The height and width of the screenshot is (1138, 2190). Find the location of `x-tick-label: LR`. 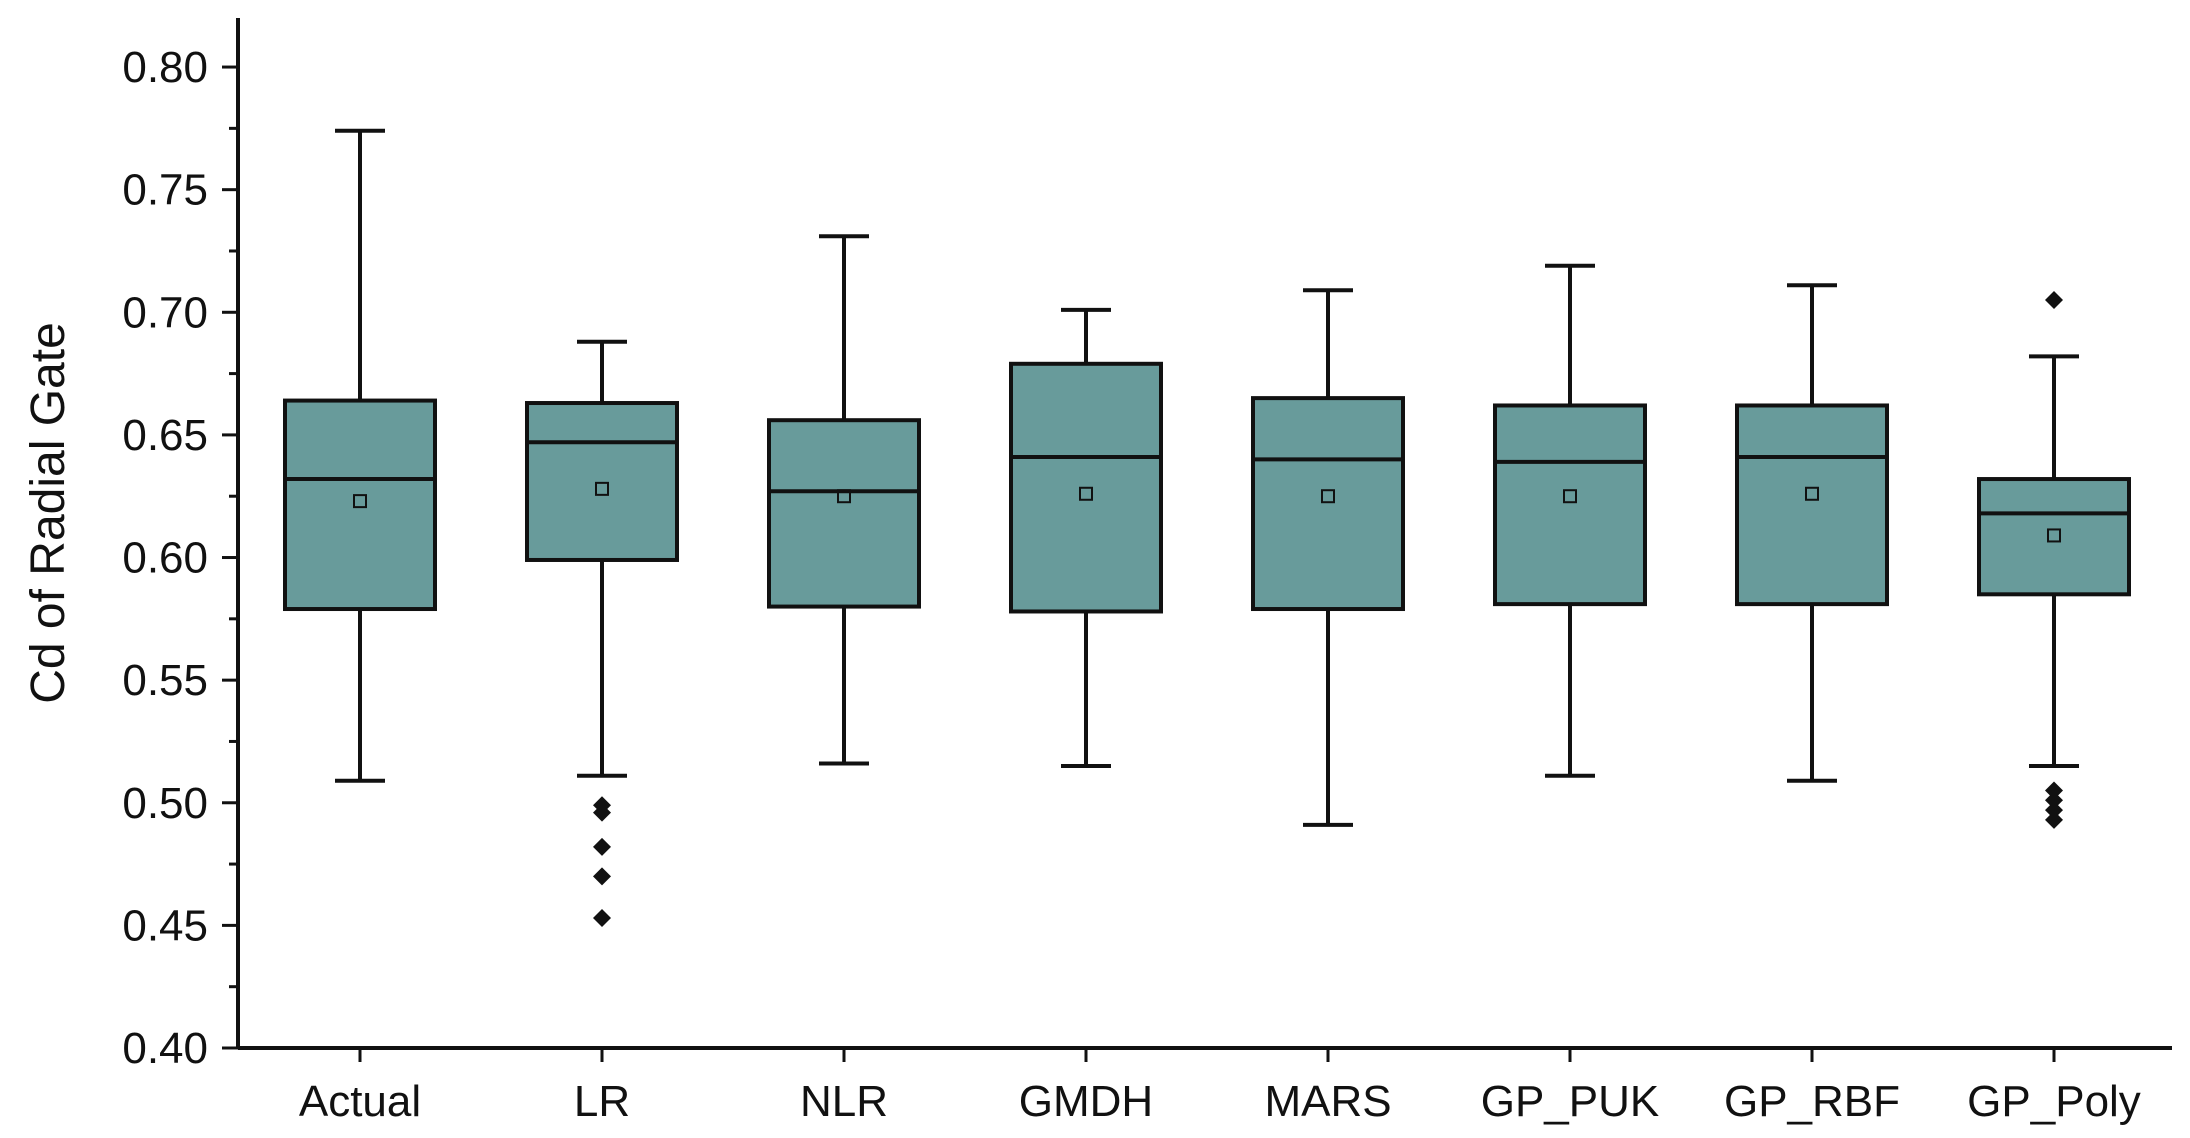

x-tick-label: LR is located at coordinates (602, 1101).